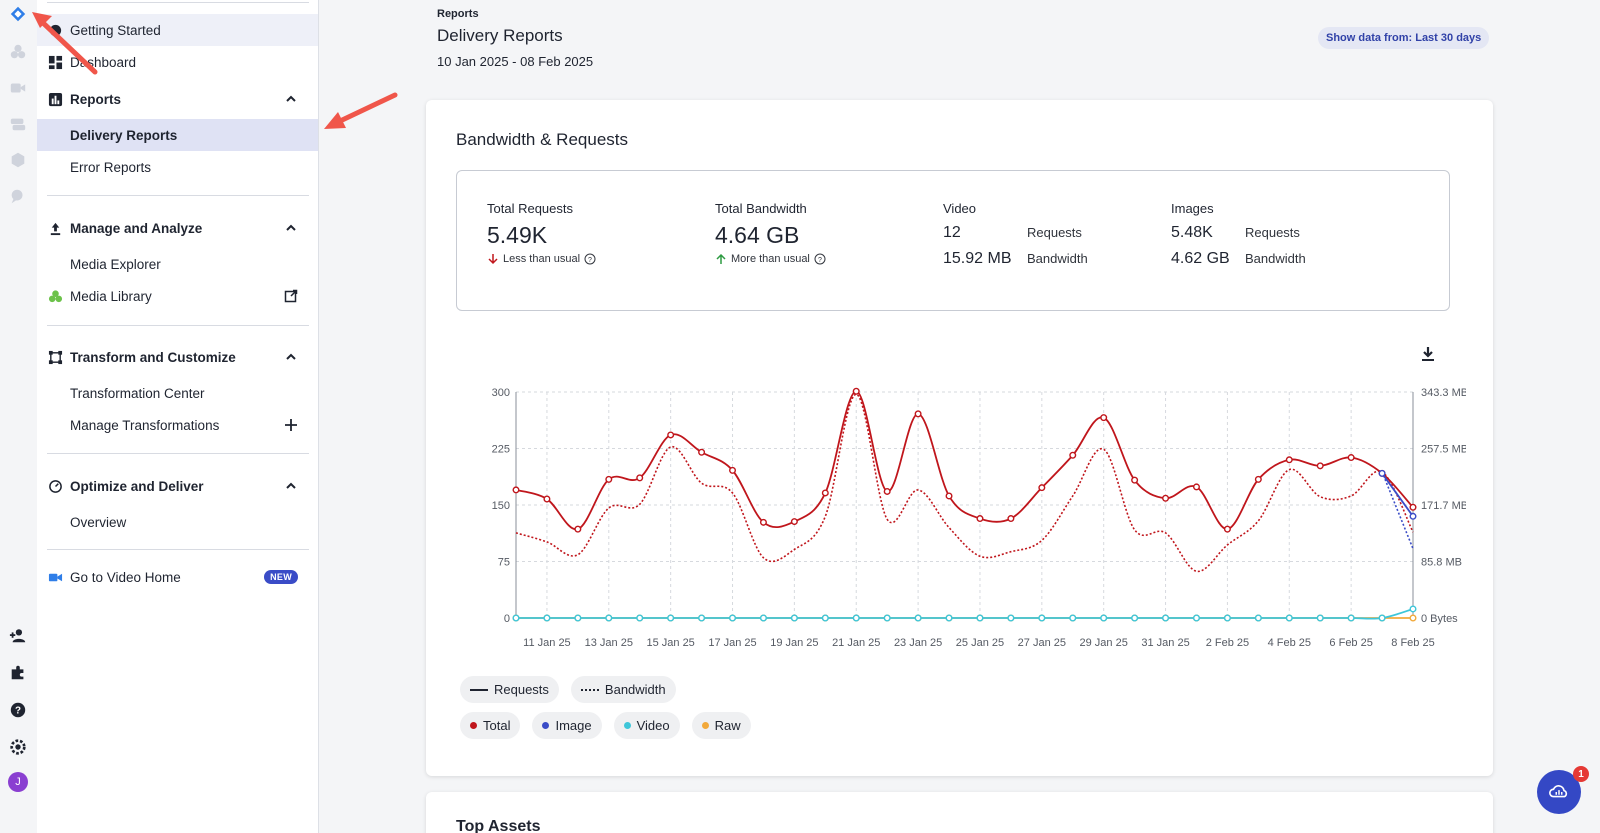 The height and width of the screenshot is (833, 1600). I want to click on sidebar-item-error-reports: Error Reports, so click(177, 167).